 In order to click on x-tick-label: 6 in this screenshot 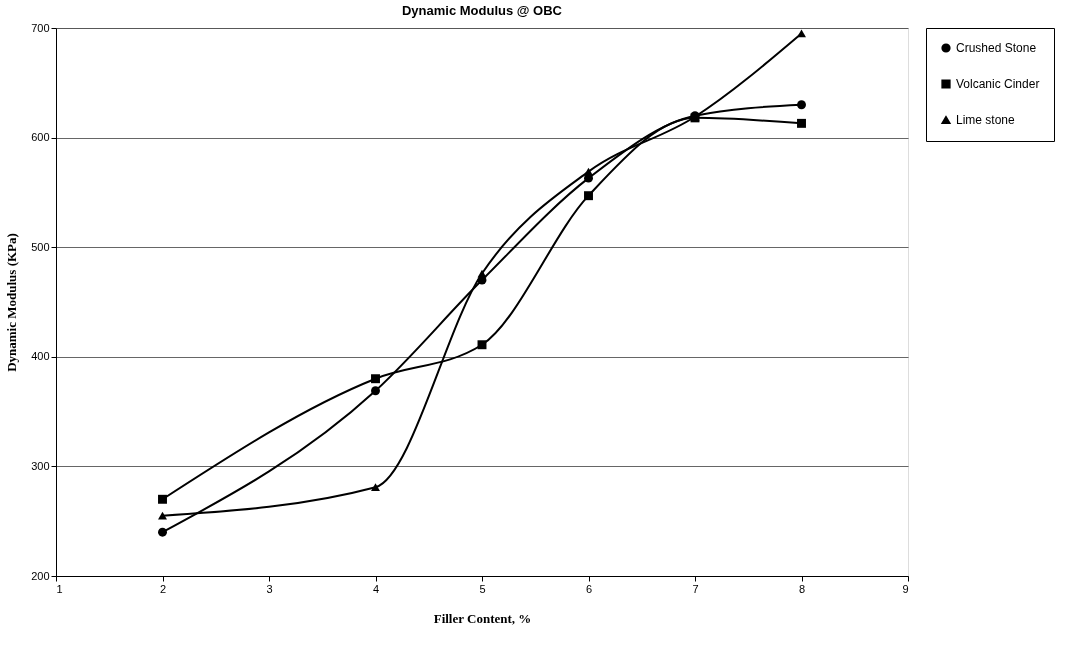, I will do `click(589, 588)`.